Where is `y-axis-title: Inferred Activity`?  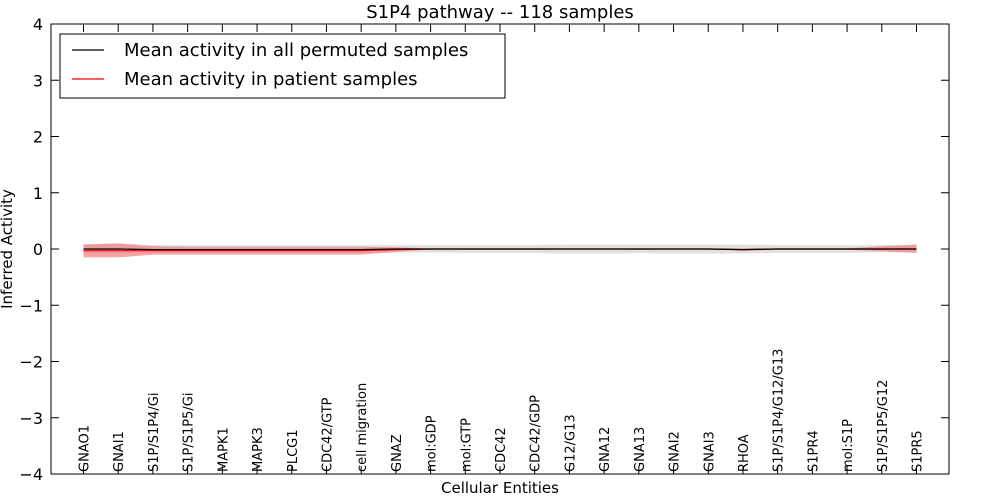 y-axis-title: Inferred Activity is located at coordinates (8, 249).